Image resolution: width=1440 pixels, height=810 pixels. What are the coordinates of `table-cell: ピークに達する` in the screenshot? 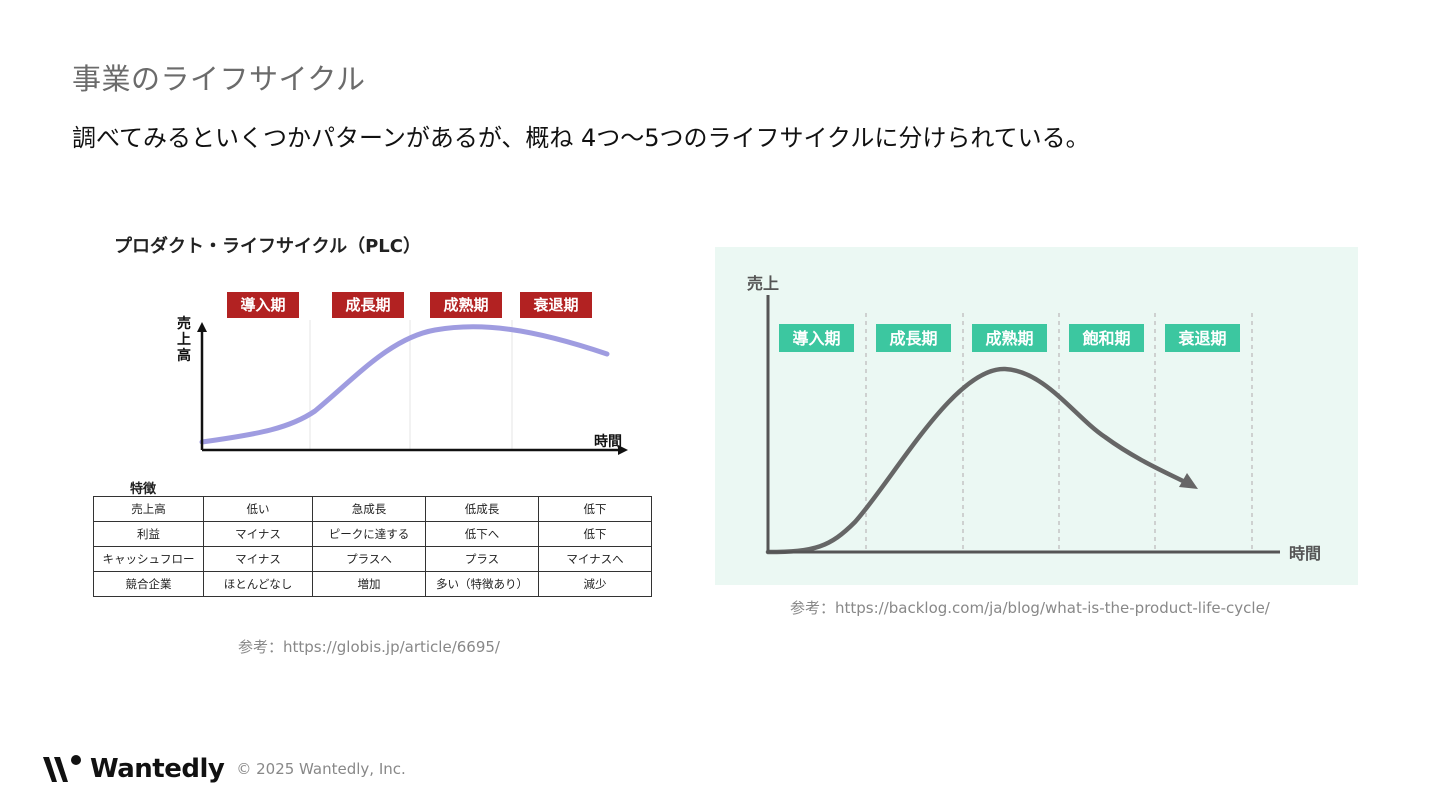 It's located at (369, 534).